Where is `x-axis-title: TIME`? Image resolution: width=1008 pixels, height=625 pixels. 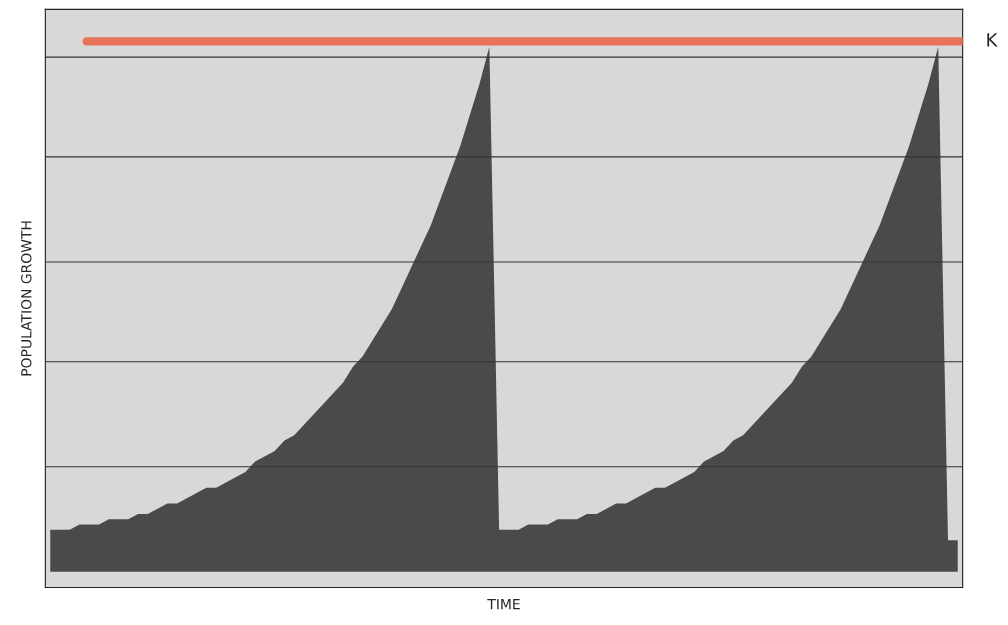 x-axis-title: TIME is located at coordinates (503, 604).